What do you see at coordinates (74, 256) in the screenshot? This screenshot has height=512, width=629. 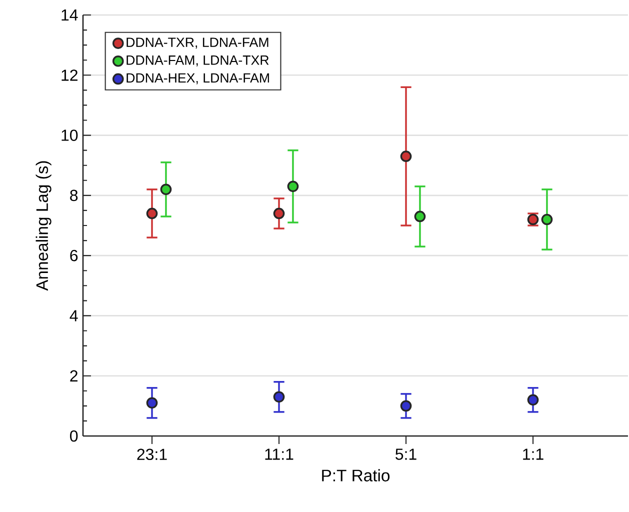 I see `y-tick-label: 6` at bounding box center [74, 256].